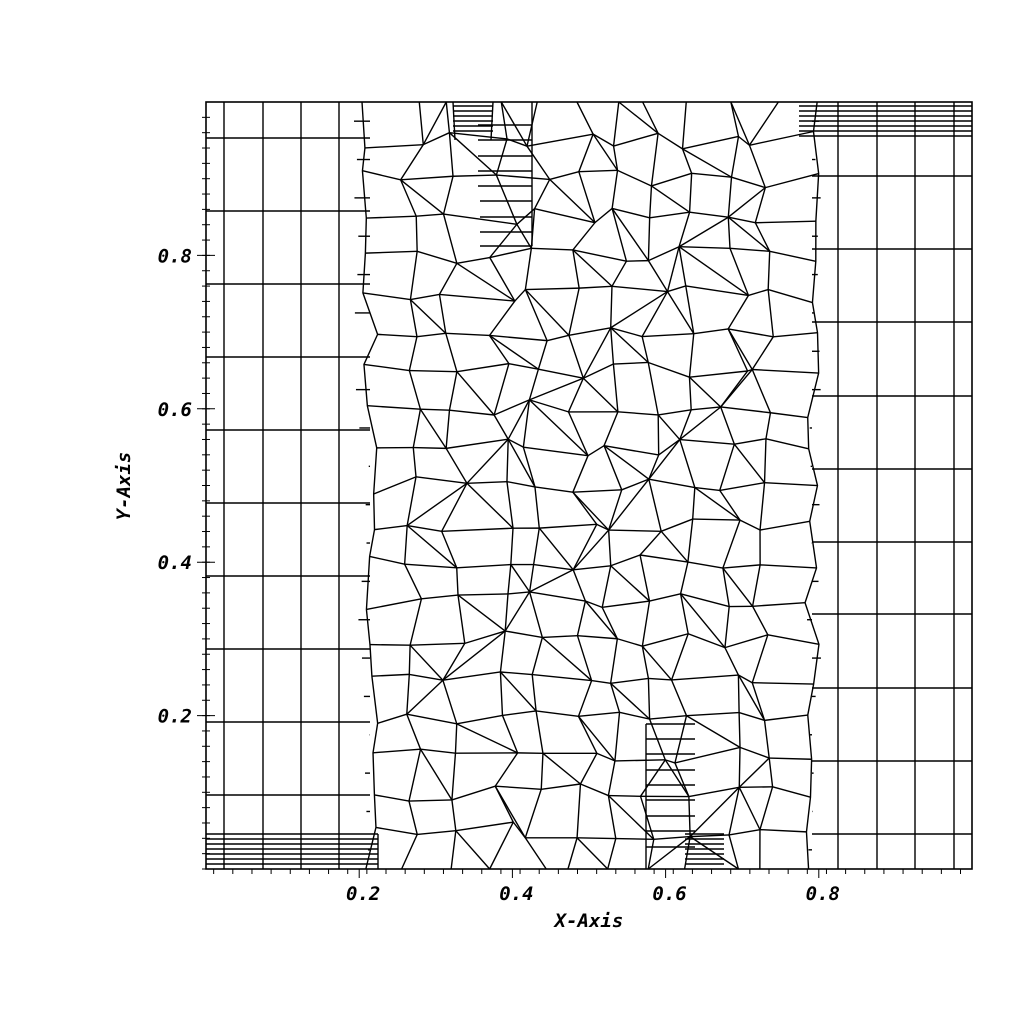  What do you see at coordinates (363, 894) in the screenshot?
I see `x-tick-label: 0.2` at bounding box center [363, 894].